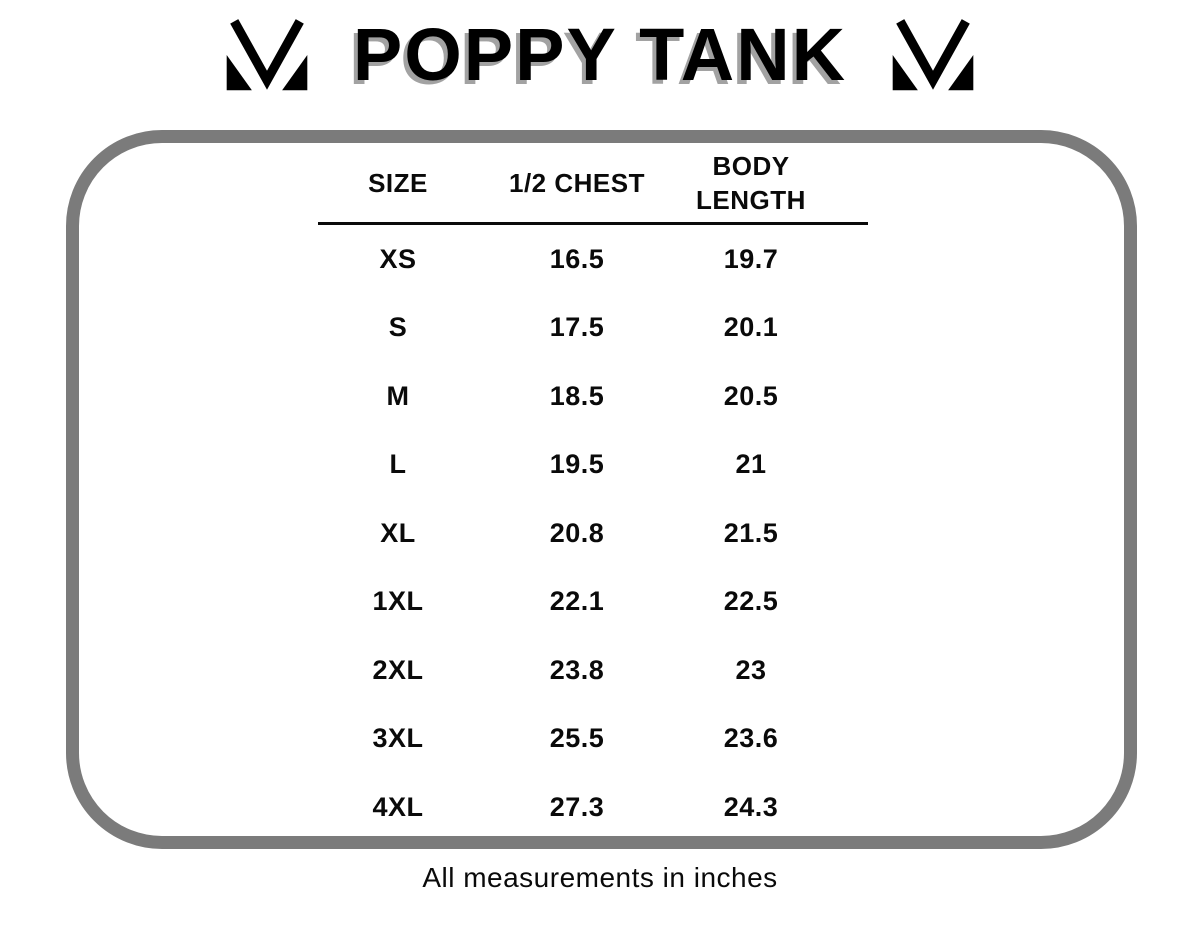 The image size is (1200, 927). I want to click on brand-header: POPPY TANK, so click(600, 55).